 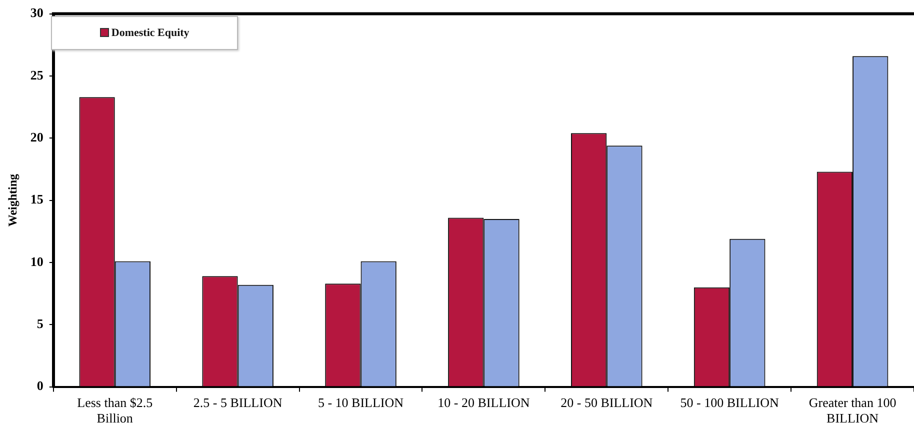 What do you see at coordinates (40, 386) in the screenshot?
I see `y-tick-label: 0` at bounding box center [40, 386].